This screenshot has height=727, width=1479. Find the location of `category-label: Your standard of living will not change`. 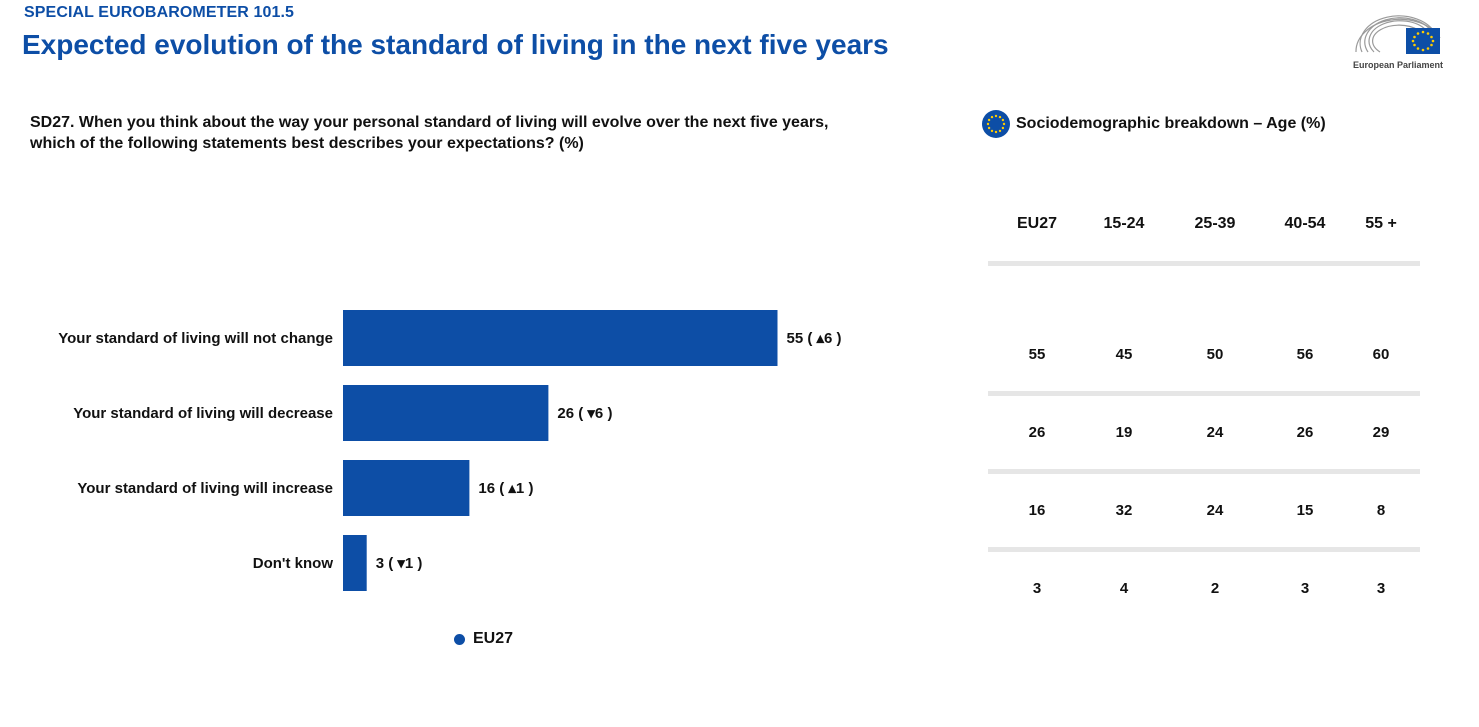

category-label: Your standard of living will not change is located at coordinates (195, 338).